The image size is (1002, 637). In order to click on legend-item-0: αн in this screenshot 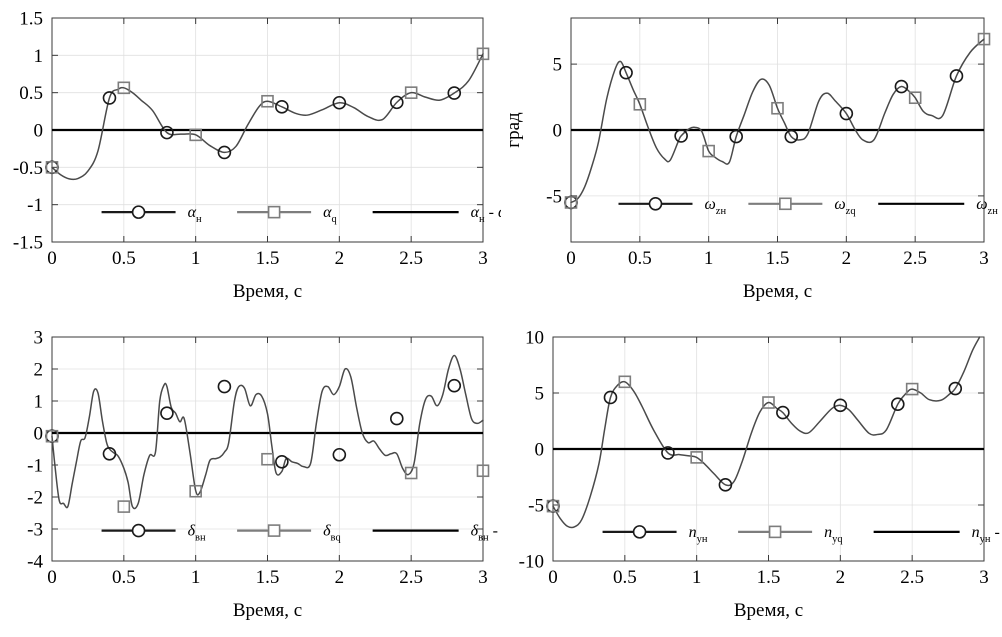, I will do `click(151, 214)`.